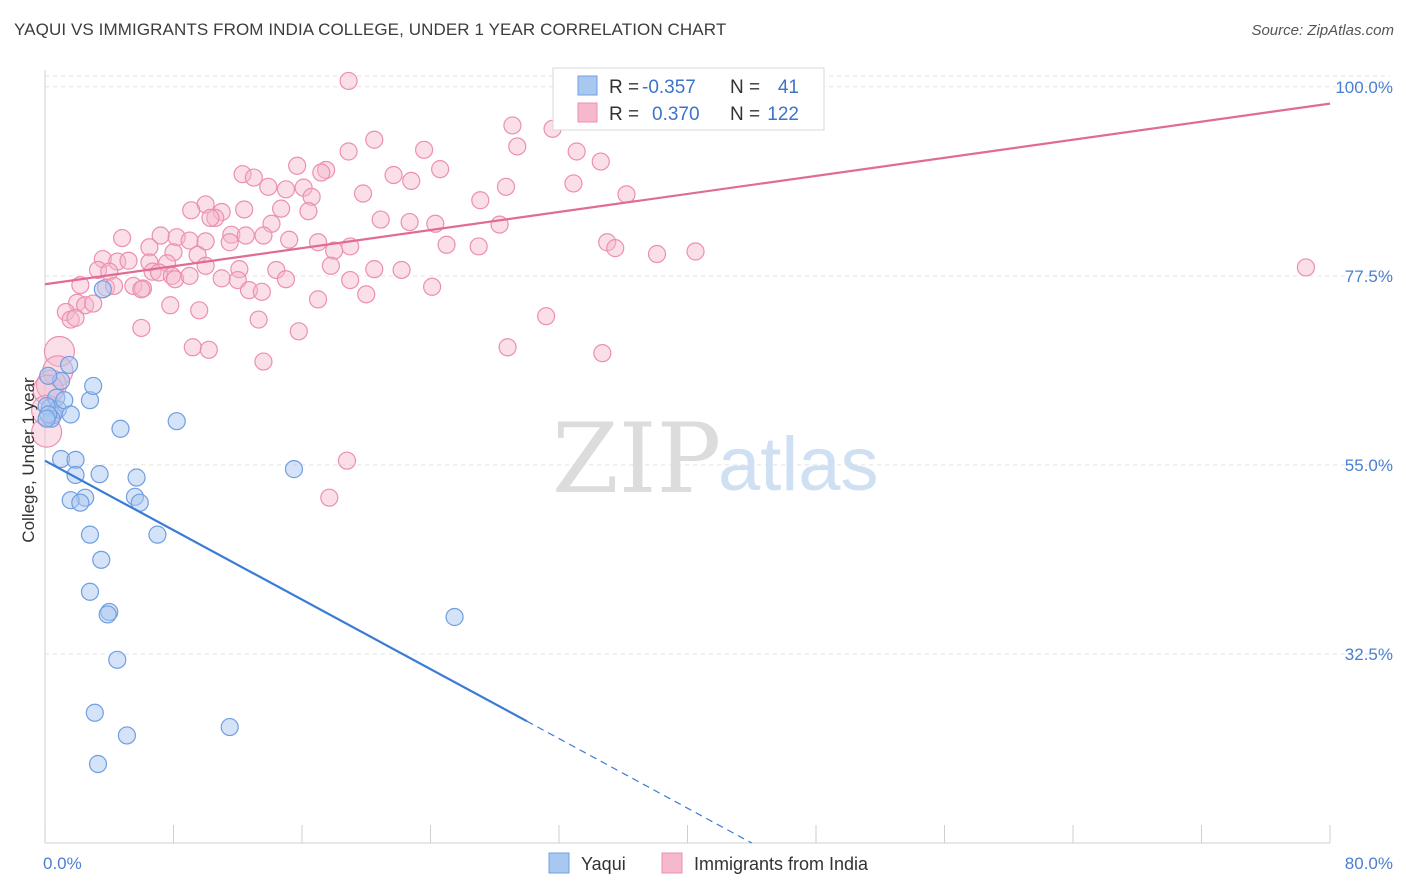  I want to click on stats-legend-box, so click(688, 99).